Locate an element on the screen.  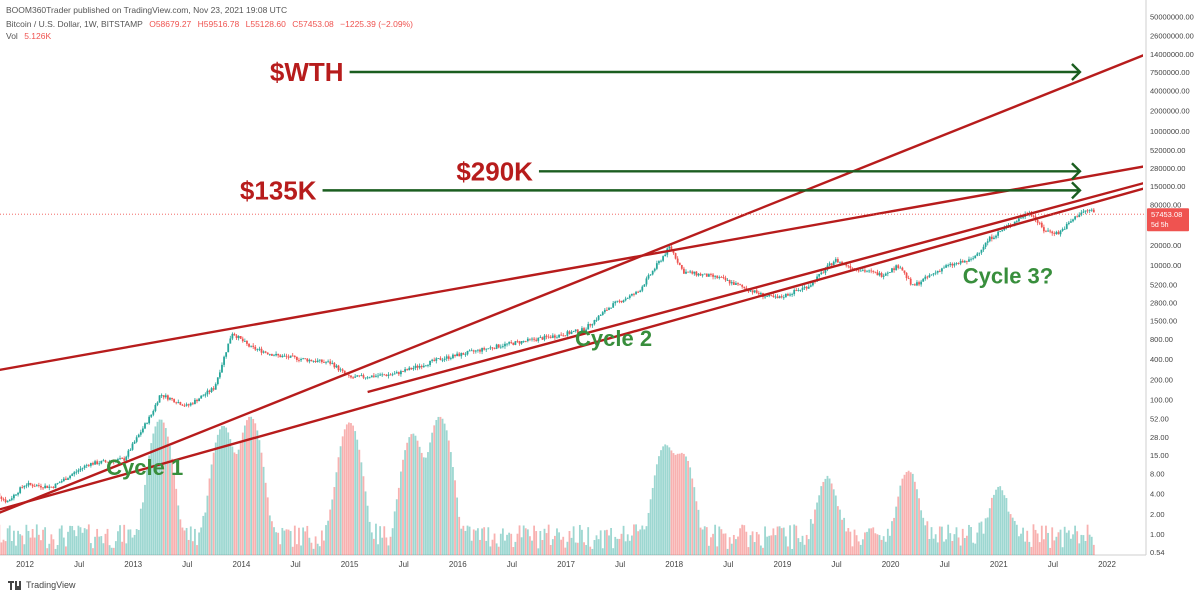
volume-line: Vol 5.126K is located at coordinates (30, 36).